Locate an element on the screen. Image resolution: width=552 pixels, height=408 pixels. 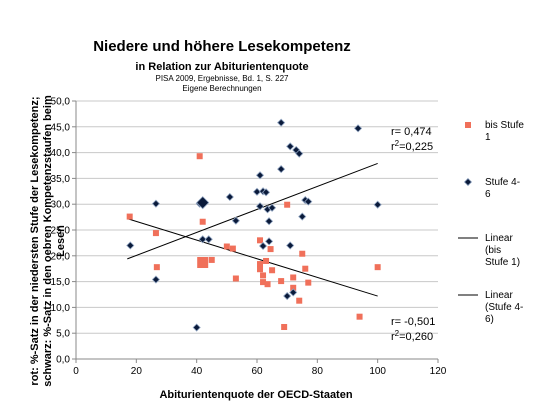
y-tick-label: 5,0 is located at coordinates (63, 334).